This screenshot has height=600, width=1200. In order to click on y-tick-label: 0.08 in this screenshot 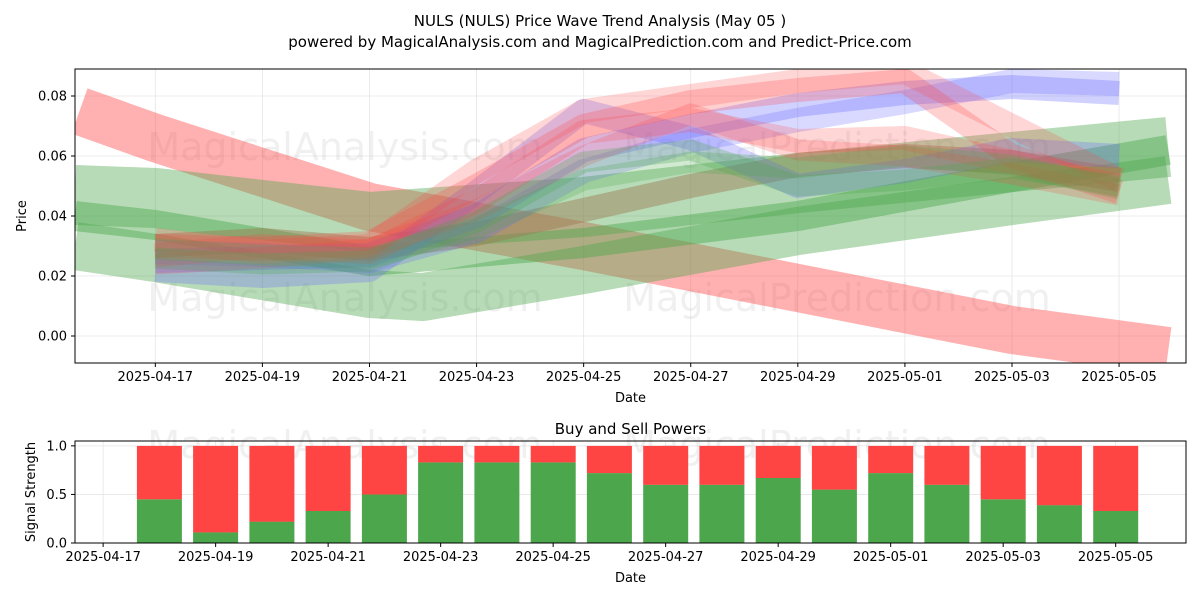, I will do `click(52, 97)`.